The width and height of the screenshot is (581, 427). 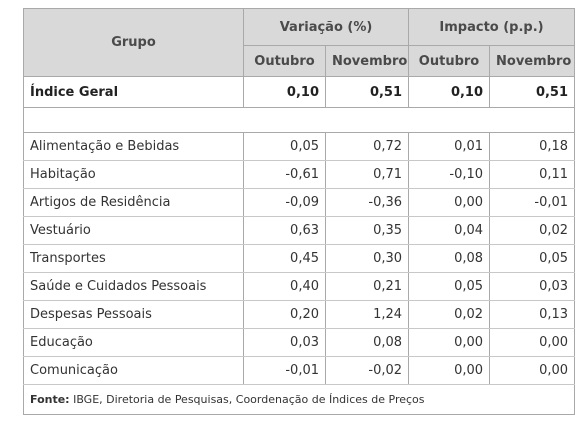 I want to click on table-row: Despesas Pessoais 0,20 1,24 0,02 0,13, so click(x=299, y=314).